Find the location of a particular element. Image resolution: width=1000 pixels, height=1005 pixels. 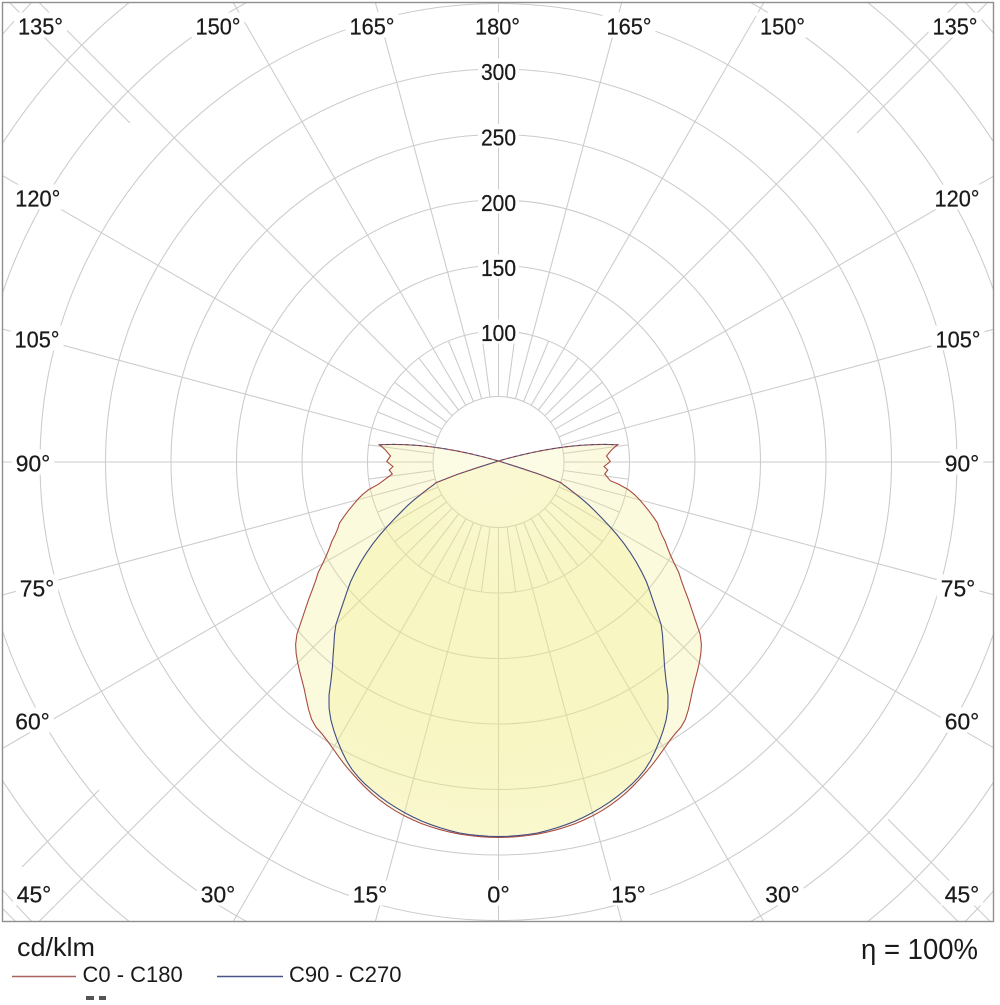

svg-text: 180° is located at coordinates (497, 26).